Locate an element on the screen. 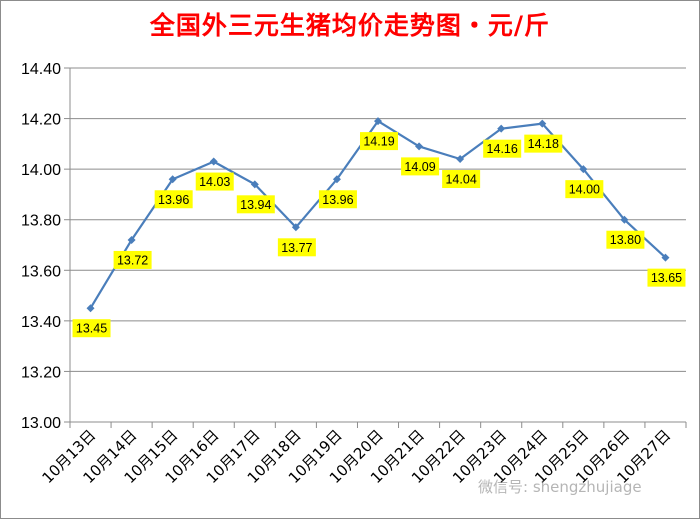 The image size is (700, 519). data-label: 14.19 is located at coordinates (378, 142).